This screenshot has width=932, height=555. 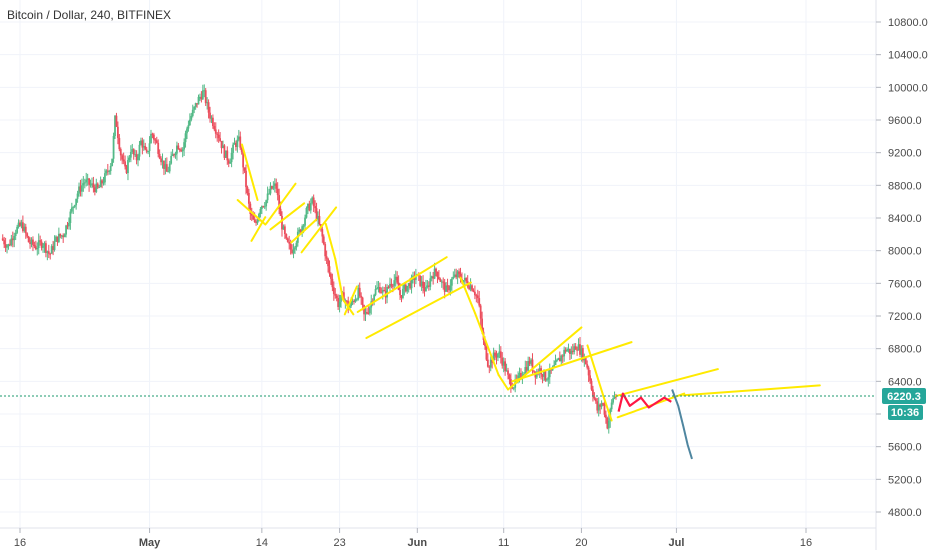 I want to click on projection-red-zigzag, so click(x=644, y=402).